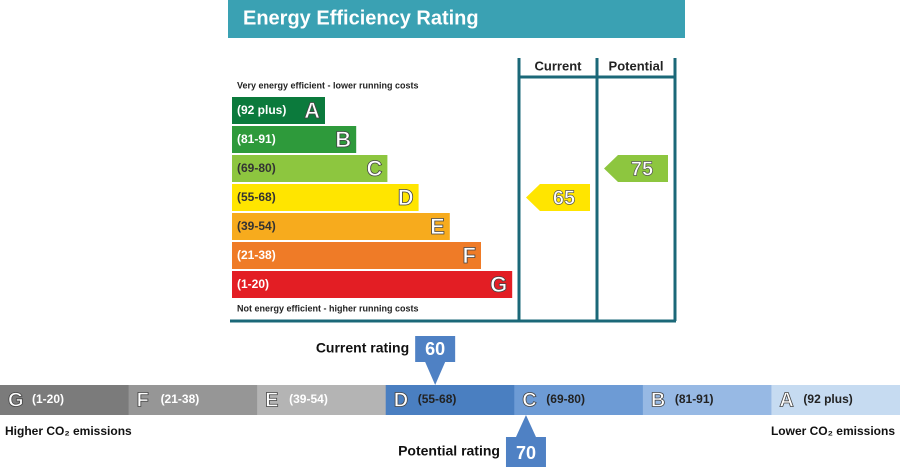 The width and height of the screenshot is (900, 467). What do you see at coordinates (564, 198) in the screenshot?
I see `rating-value: 65` at bounding box center [564, 198].